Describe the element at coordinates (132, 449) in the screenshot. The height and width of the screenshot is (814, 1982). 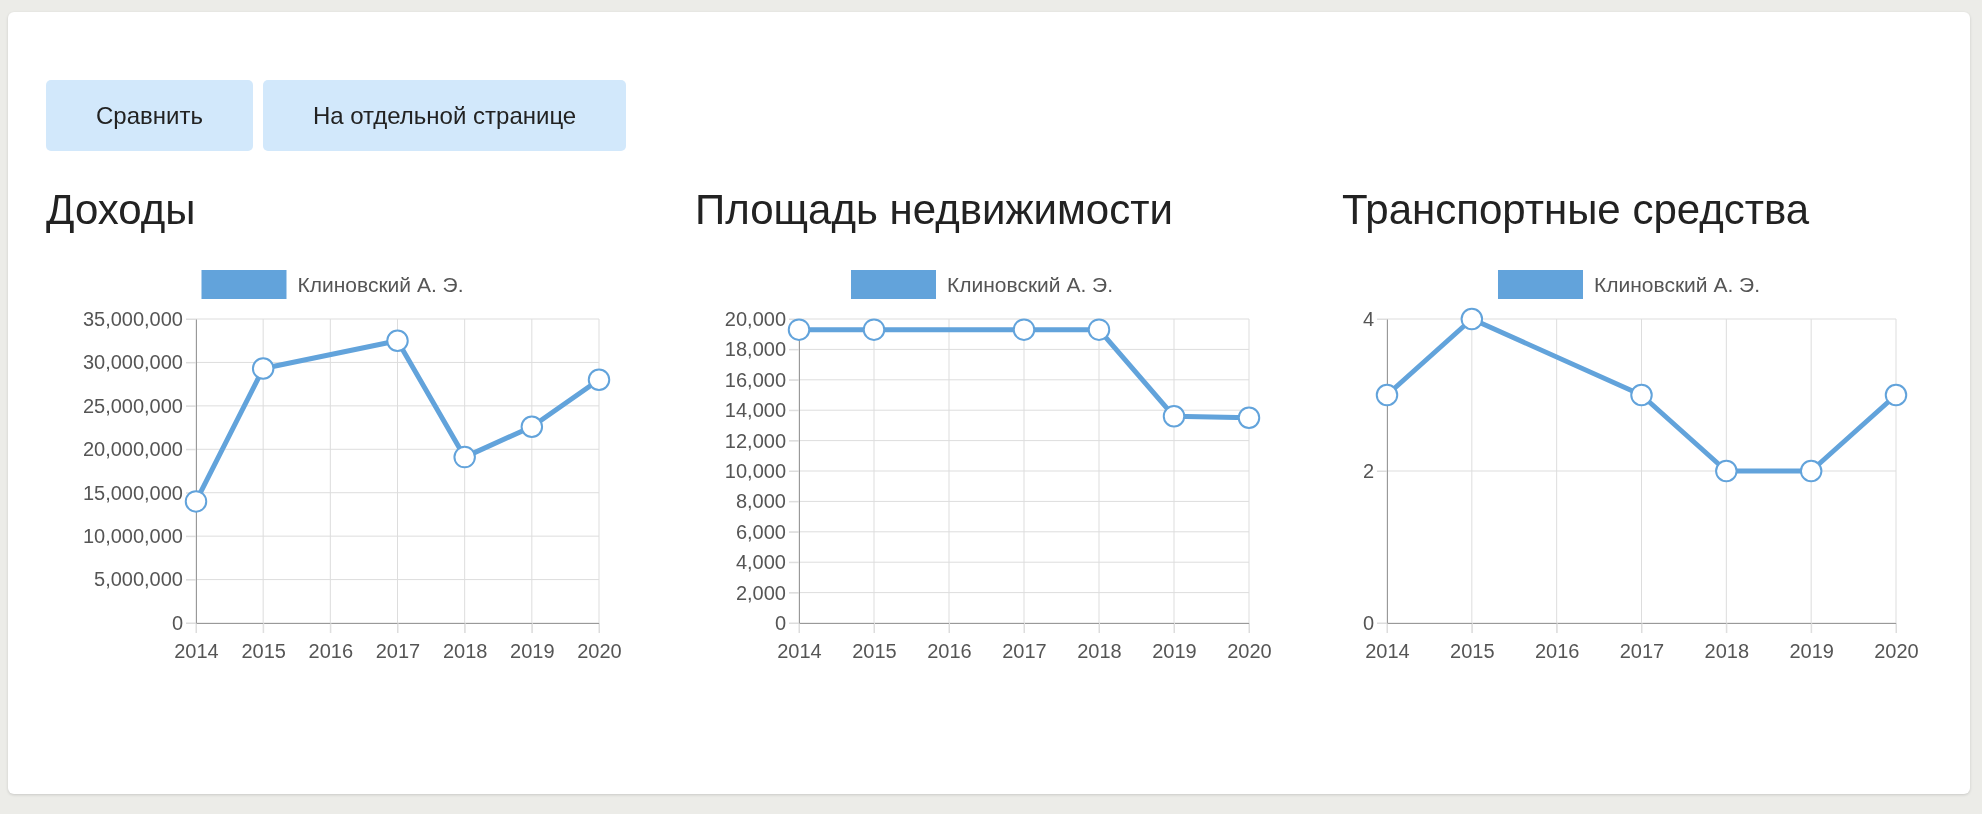
I see `y-tick-label: 20,000,000` at that location.